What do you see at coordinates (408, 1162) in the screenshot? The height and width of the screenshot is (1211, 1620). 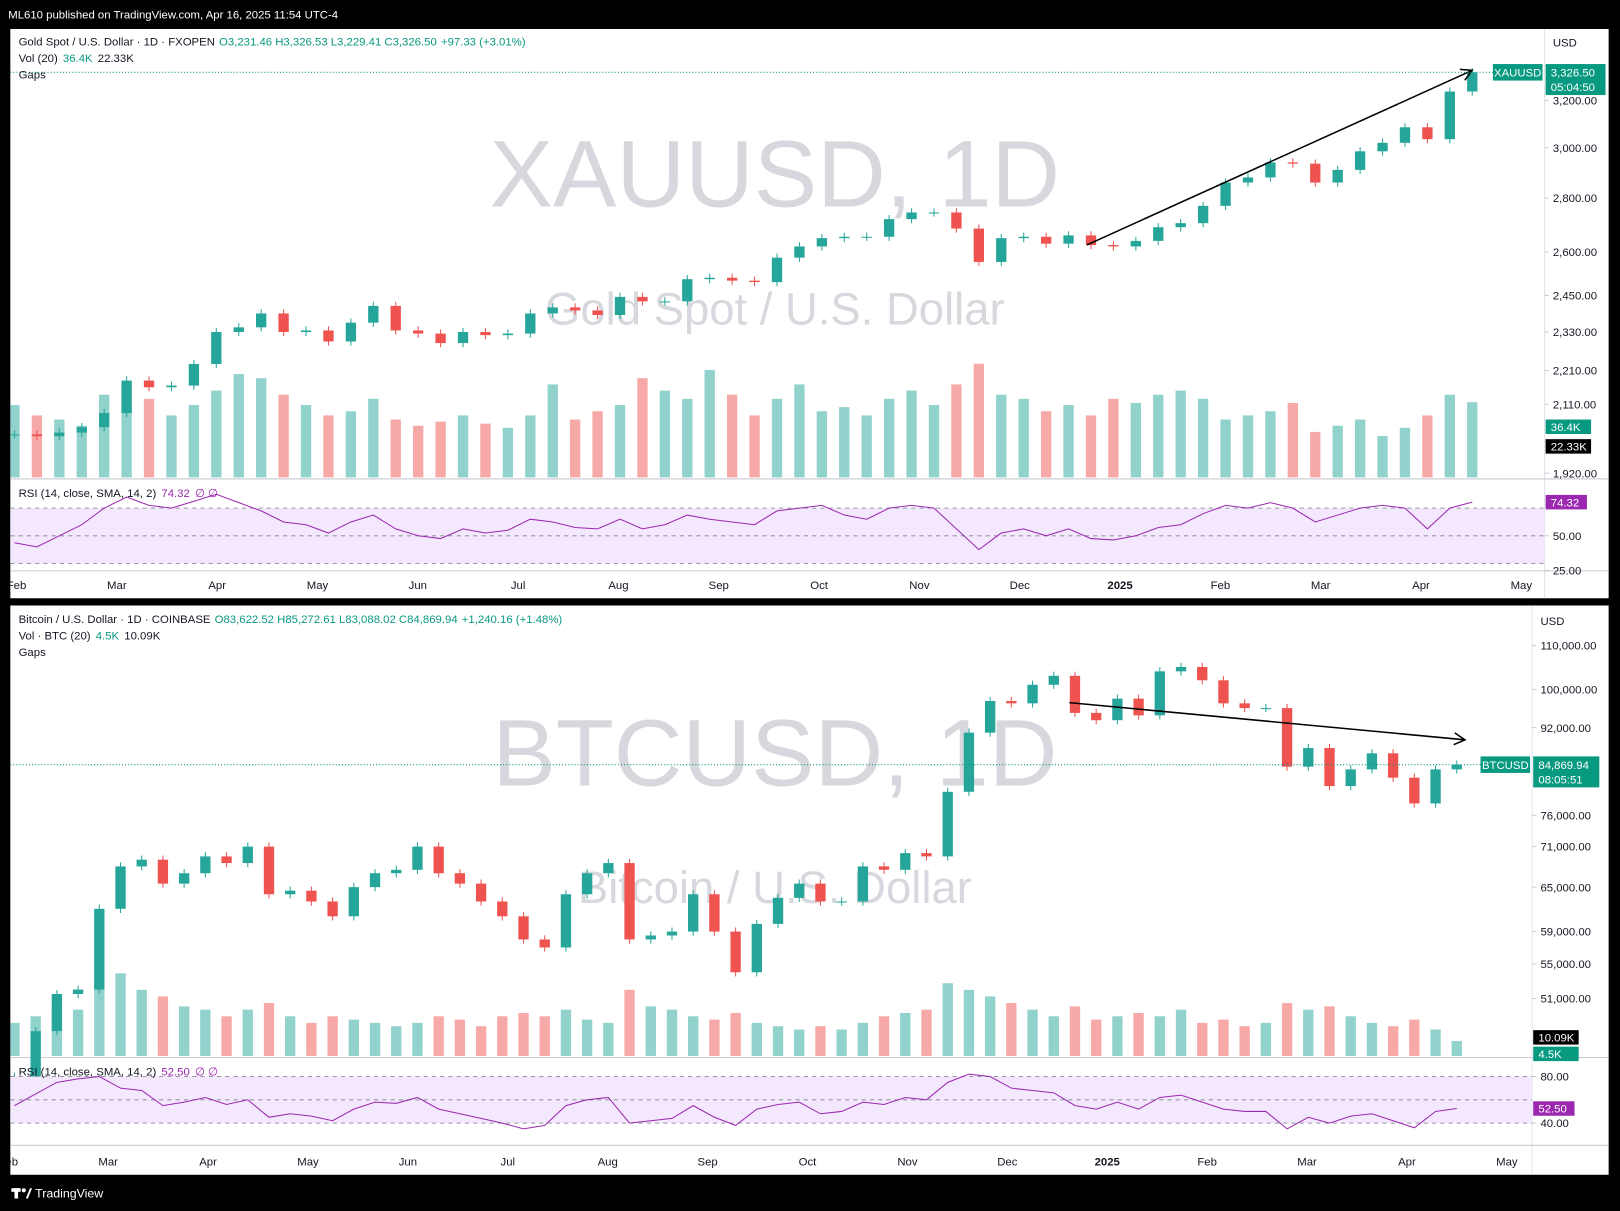 I see `x-tick-label: Jun` at bounding box center [408, 1162].